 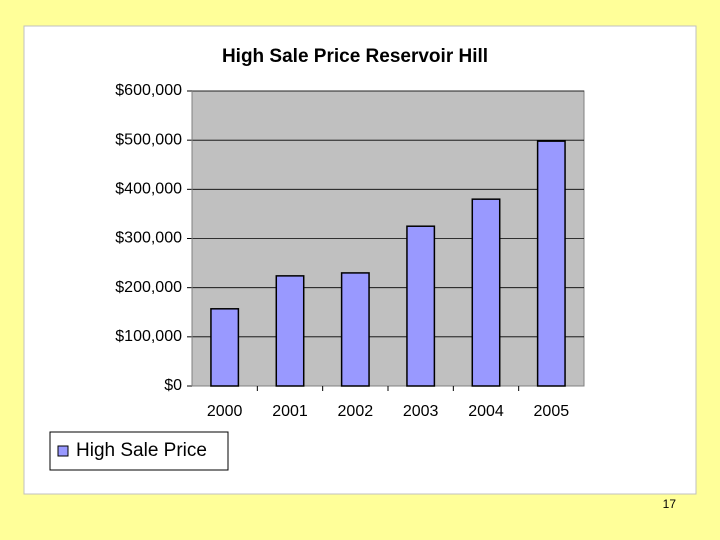 What do you see at coordinates (670, 504) in the screenshot?
I see `page-number: 17` at bounding box center [670, 504].